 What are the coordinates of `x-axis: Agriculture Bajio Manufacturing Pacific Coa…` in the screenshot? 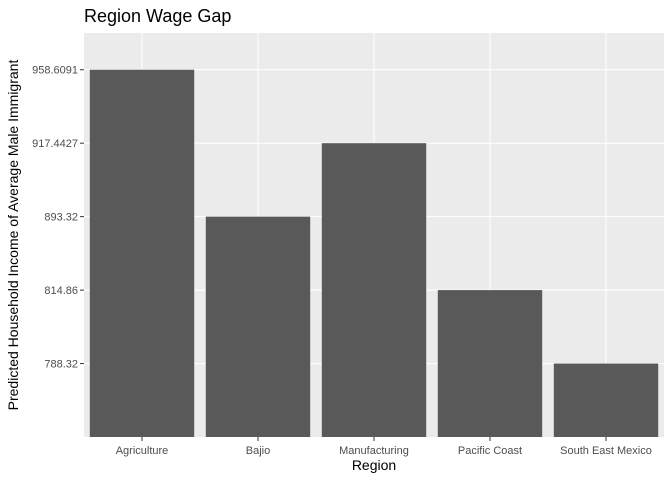 It's located at (384, 447).